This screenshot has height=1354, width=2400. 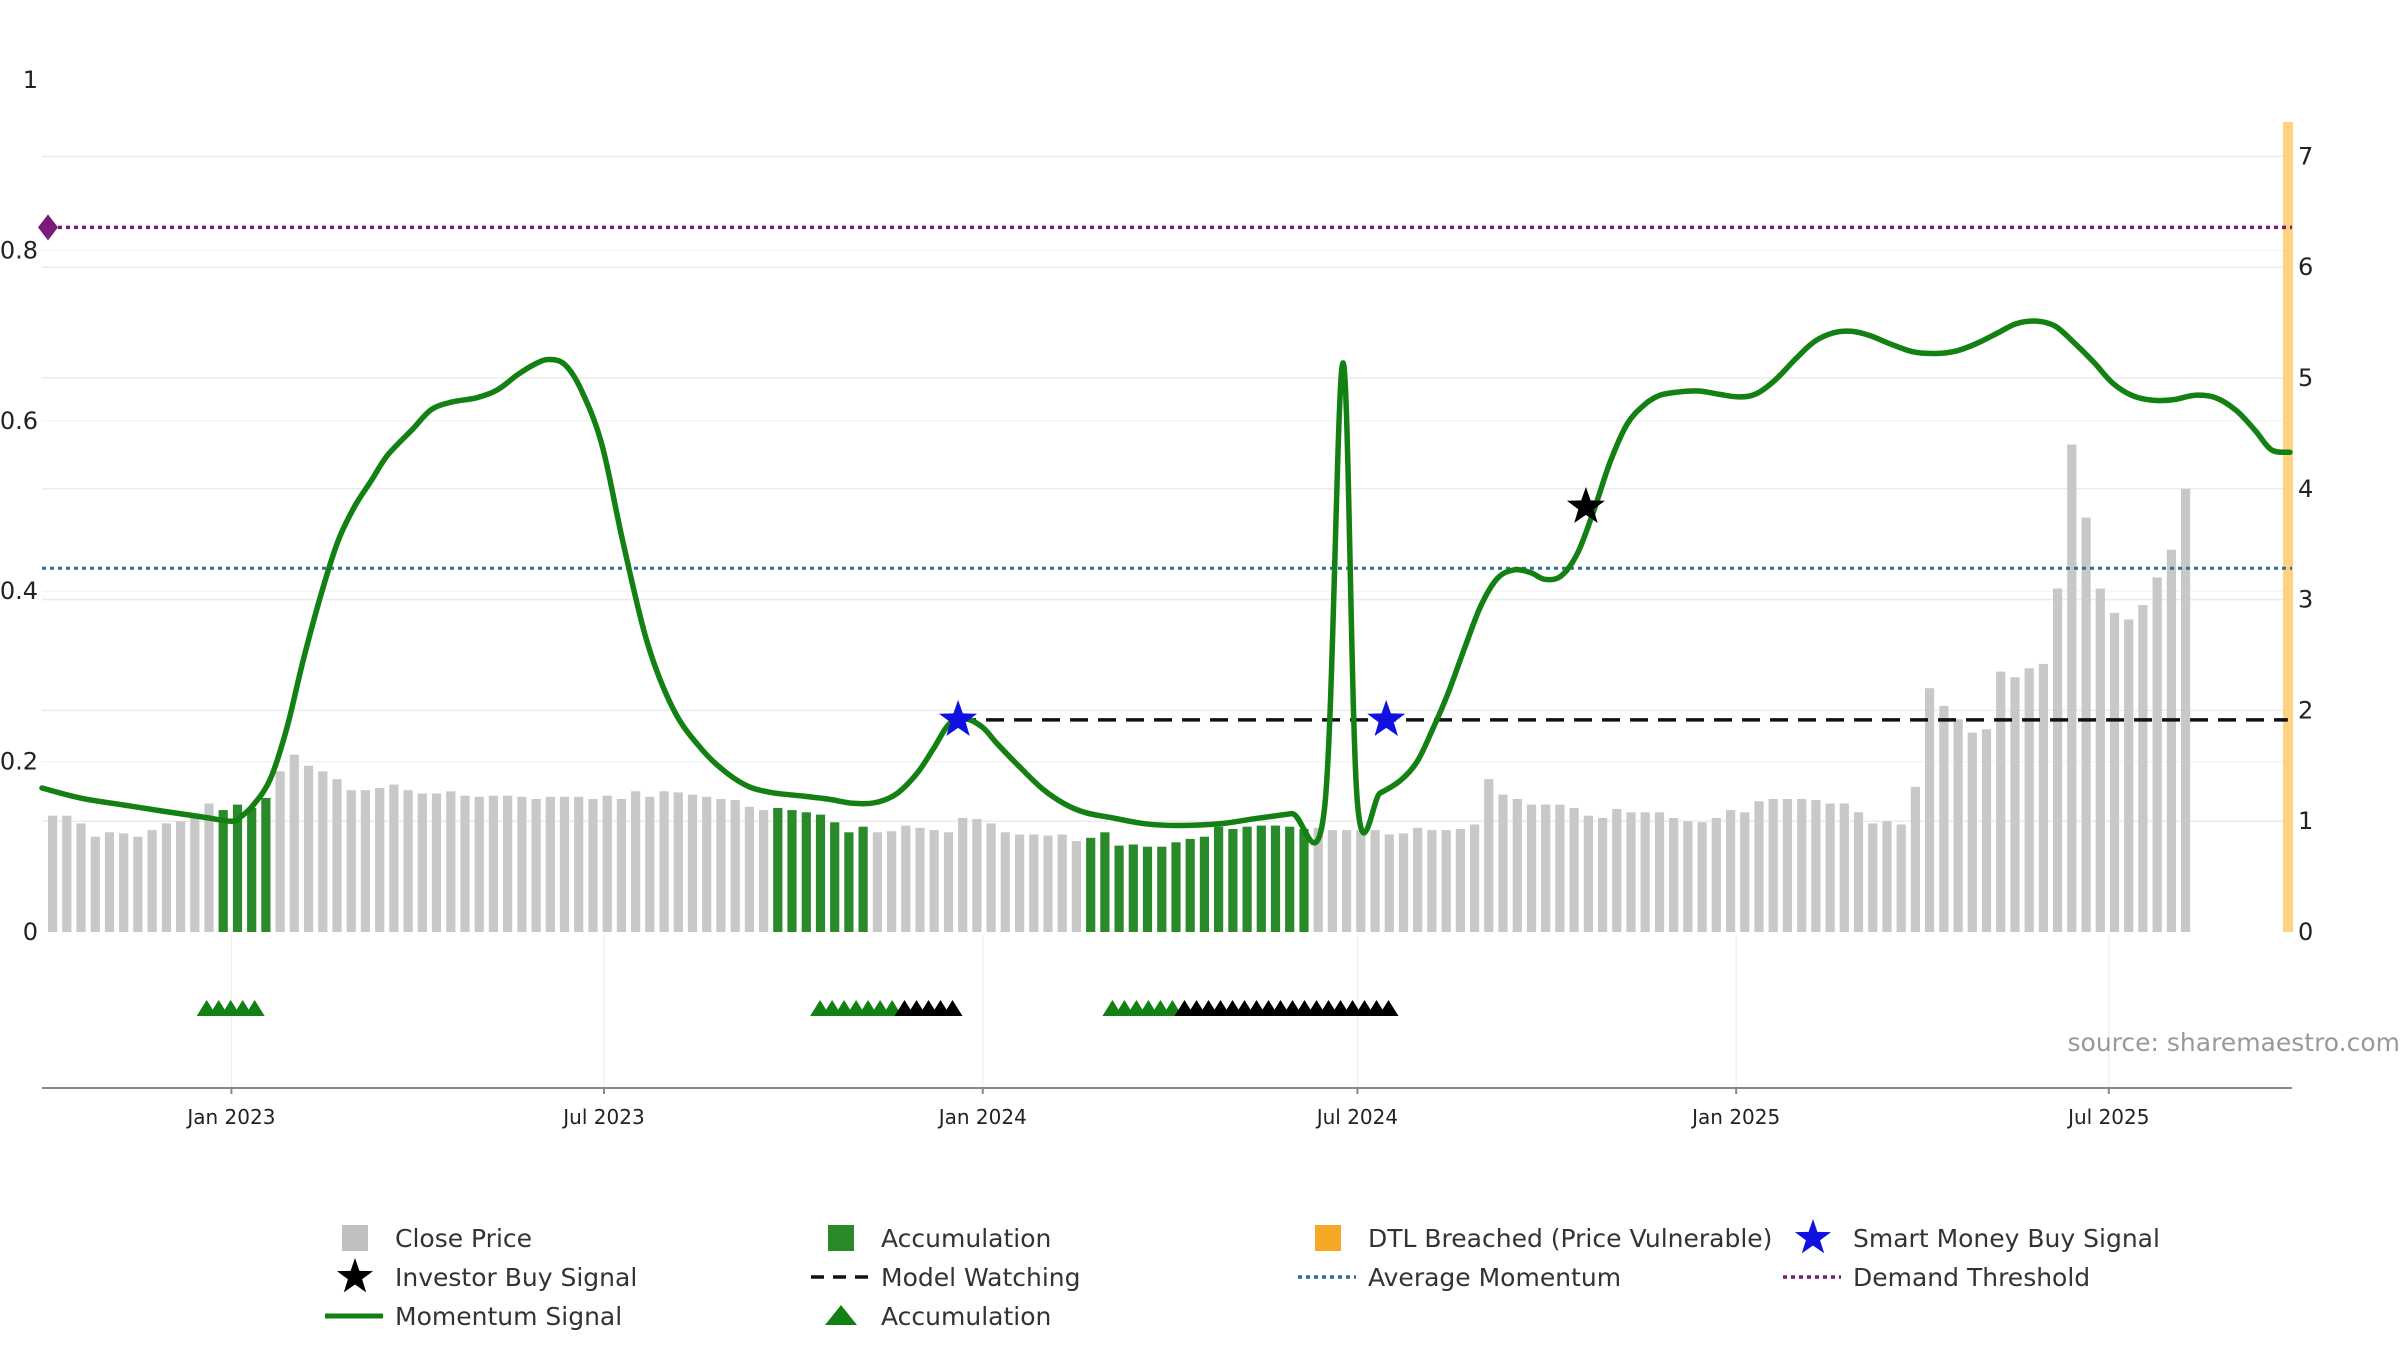 What do you see at coordinates (19, 591) in the screenshot?
I see `y-left-tick-label: 0.4` at bounding box center [19, 591].